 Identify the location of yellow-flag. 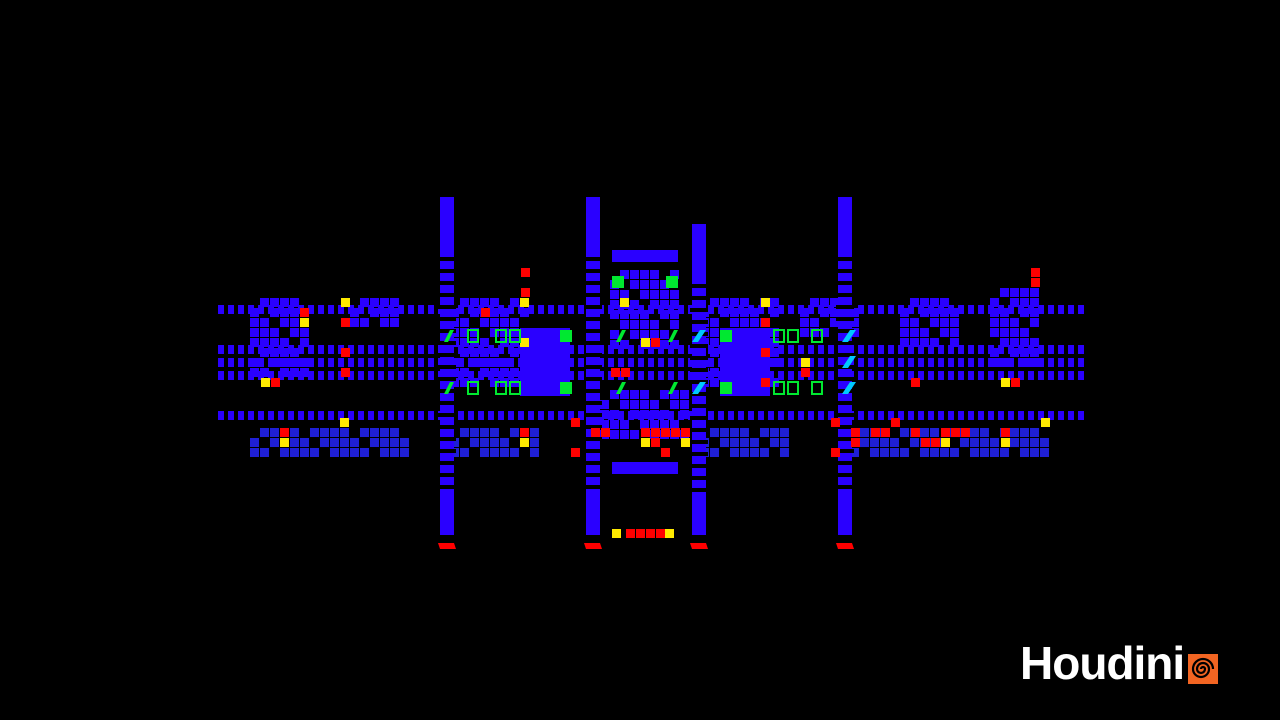
(284, 442).